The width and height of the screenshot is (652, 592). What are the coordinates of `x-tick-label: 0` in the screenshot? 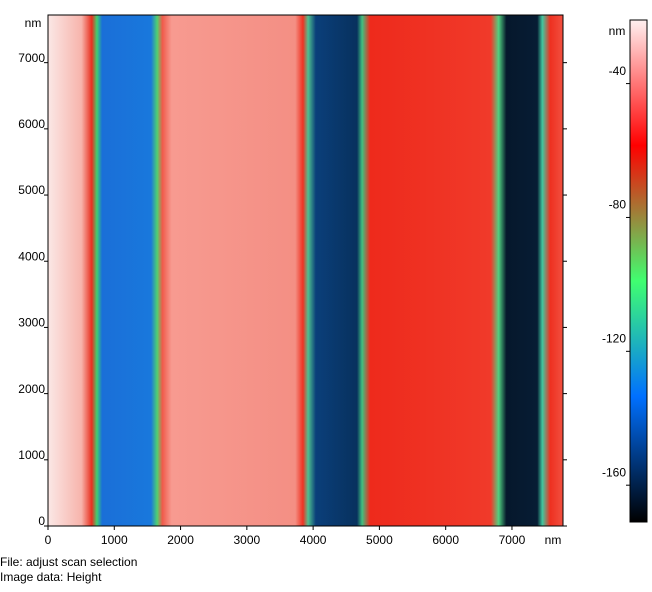 It's located at (48, 540).